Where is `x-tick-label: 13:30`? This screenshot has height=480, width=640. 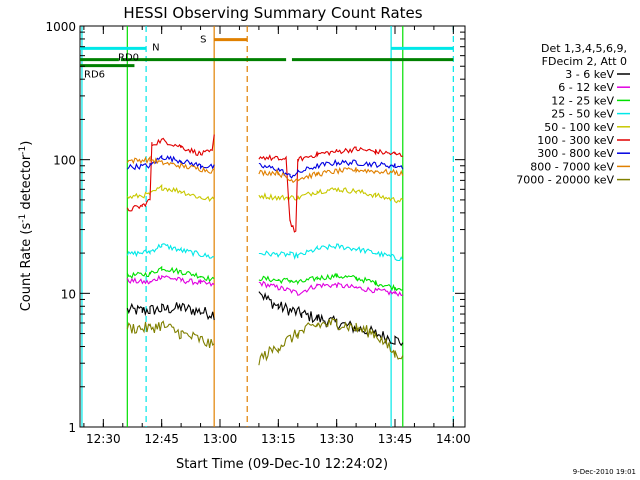 x-tick-label: 13:30 is located at coordinates (336, 439).